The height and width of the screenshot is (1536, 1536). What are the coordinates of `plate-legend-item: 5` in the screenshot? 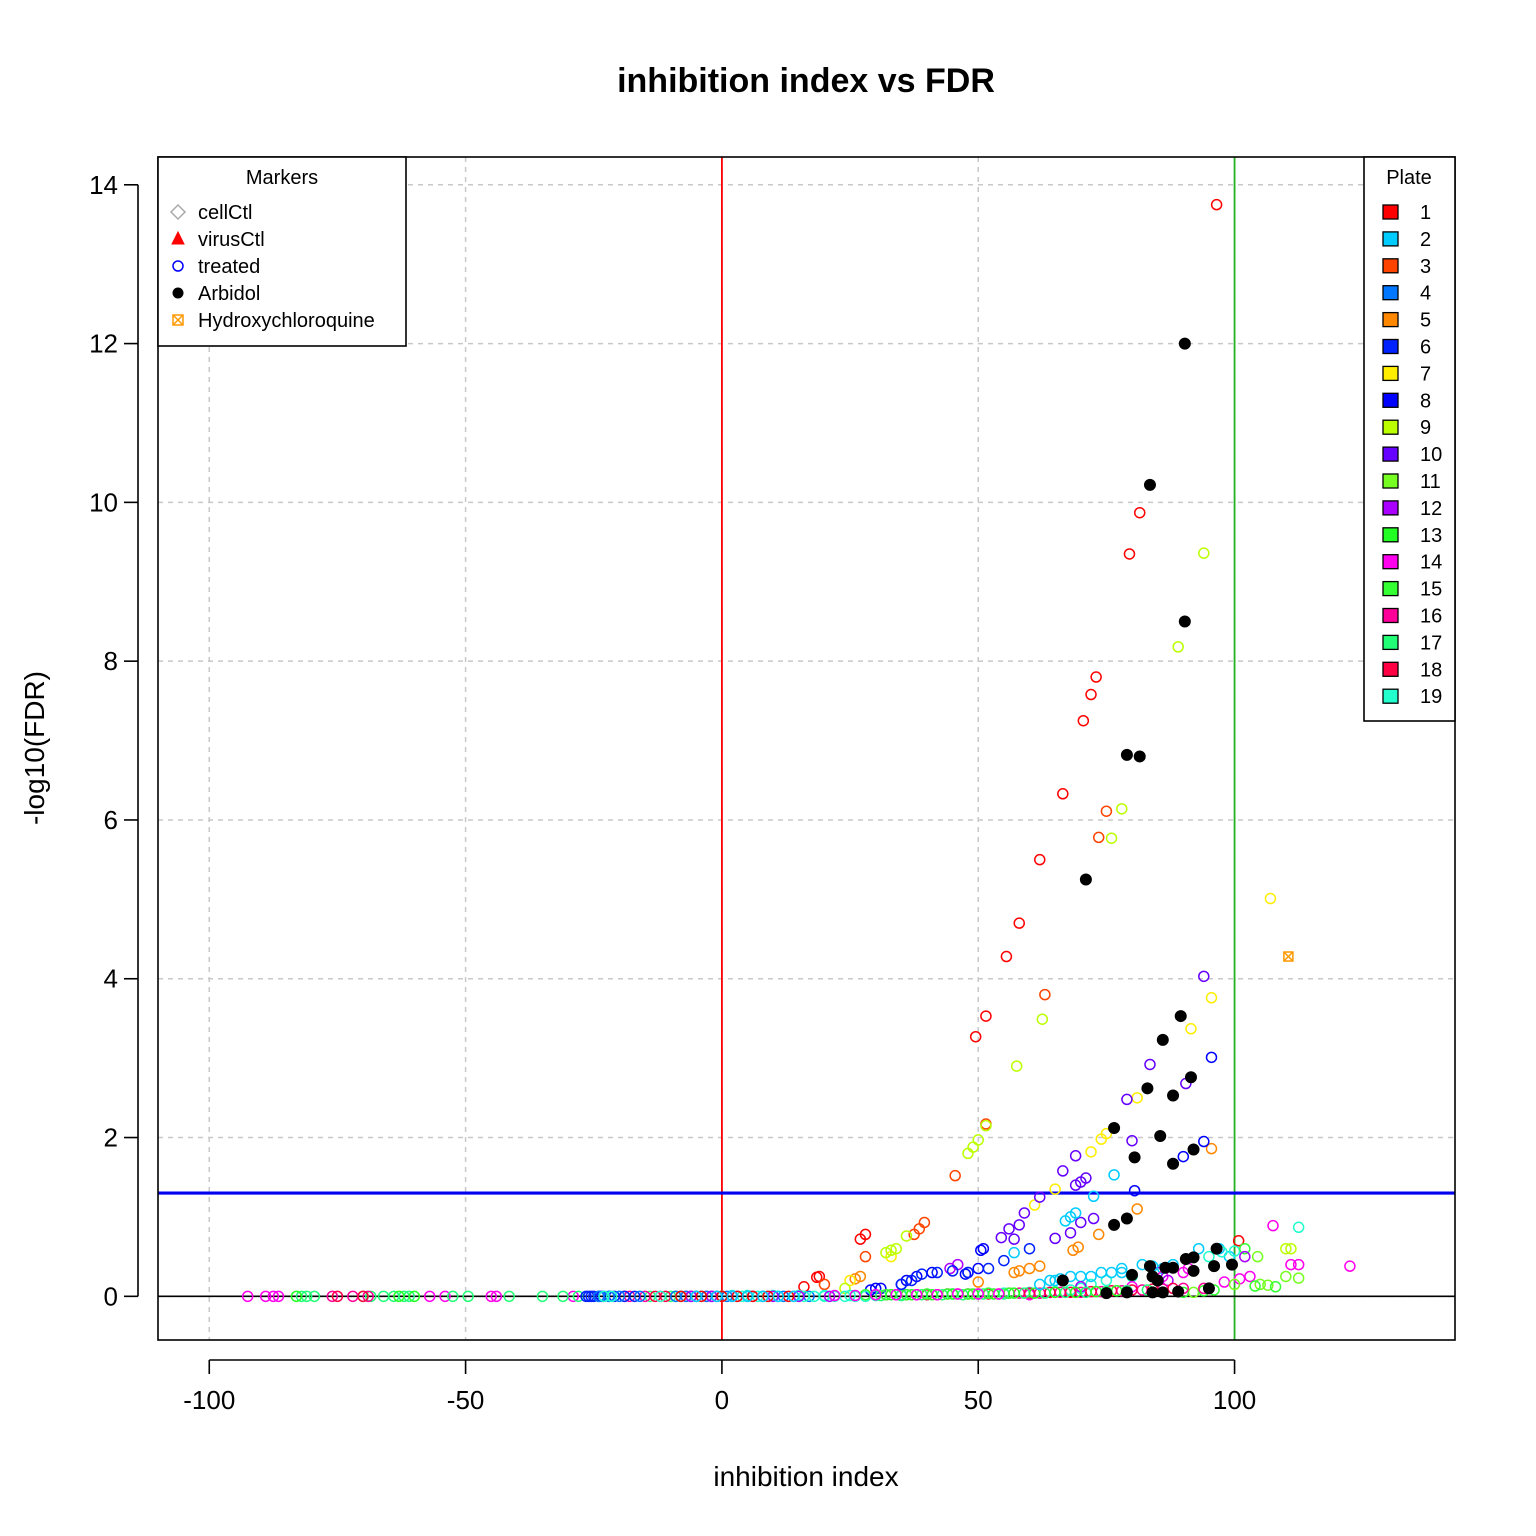 It's located at (1406, 321).